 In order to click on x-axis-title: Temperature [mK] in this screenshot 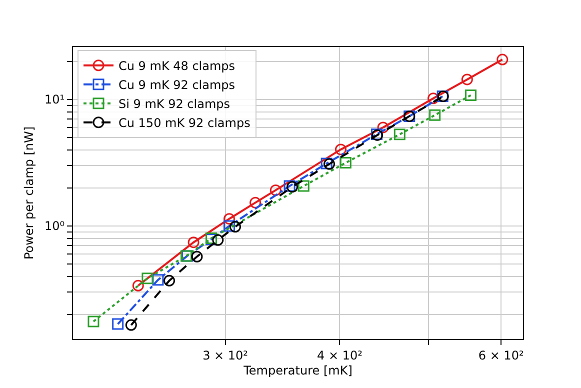, I will do `click(297, 370)`.